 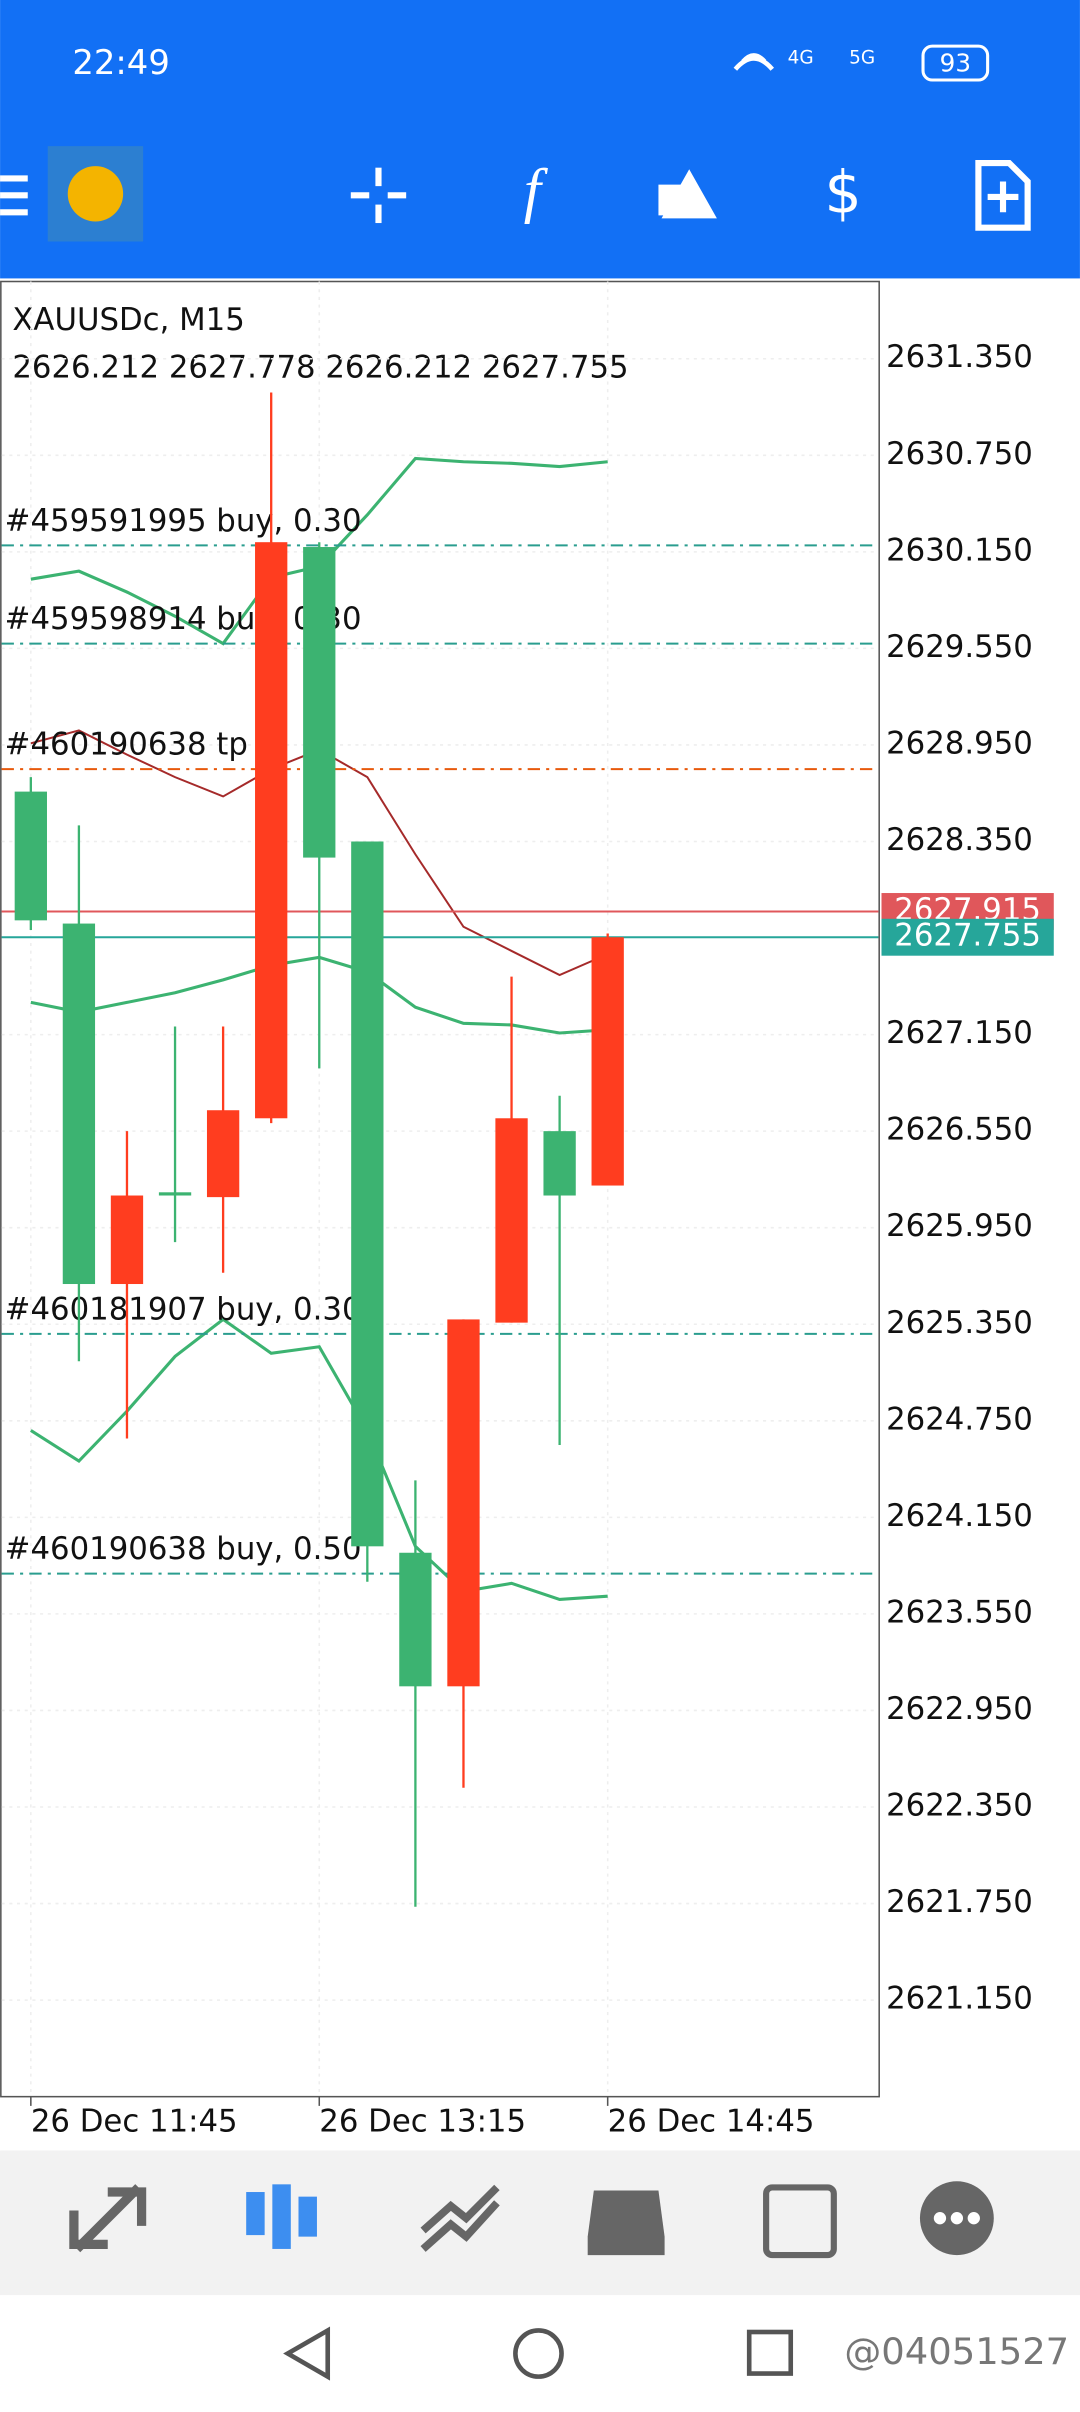 I want to click on news-tab, so click(x=800, y=2221).